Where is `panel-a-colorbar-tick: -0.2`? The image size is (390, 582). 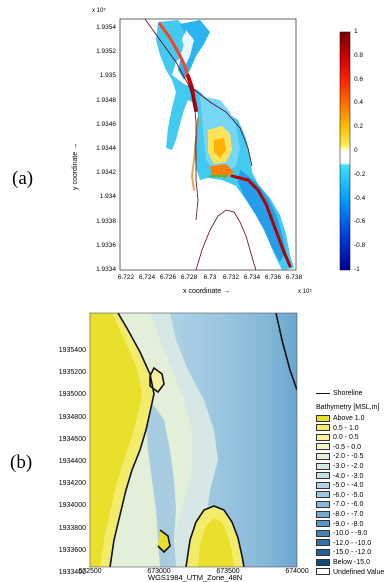
panel-a-colorbar-tick: -0.2 is located at coordinates (360, 174).